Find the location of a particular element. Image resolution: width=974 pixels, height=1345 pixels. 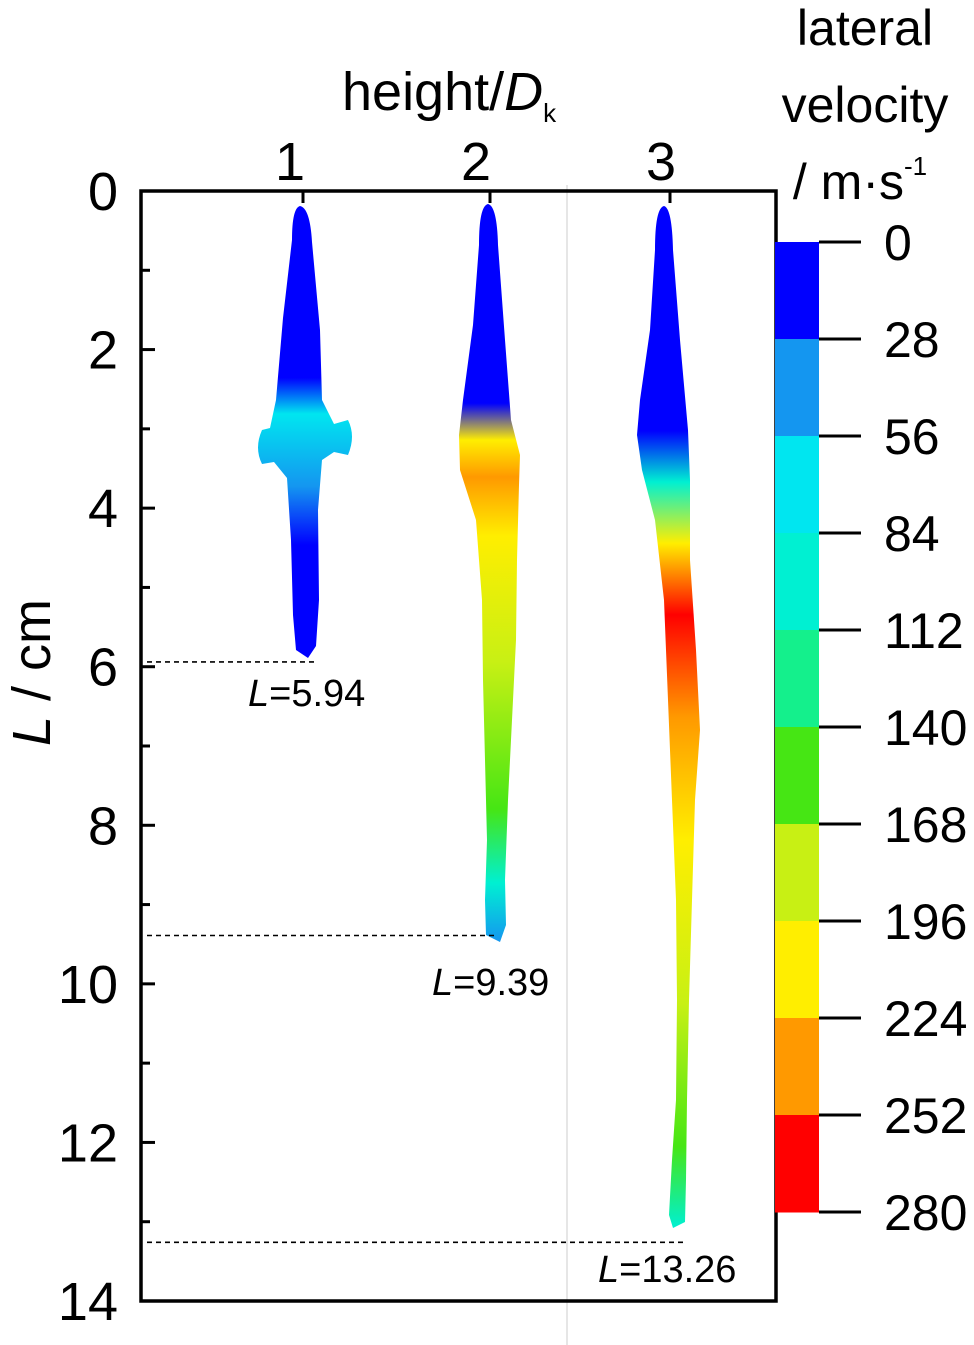

x-tick-label-1: 1 is located at coordinates (290, 162).